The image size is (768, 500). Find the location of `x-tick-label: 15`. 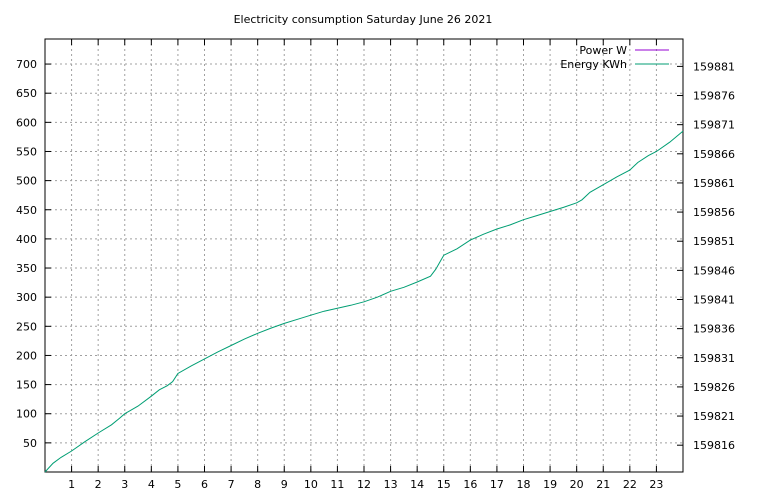

x-tick-label: 15 is located at coordinates (444, 484).